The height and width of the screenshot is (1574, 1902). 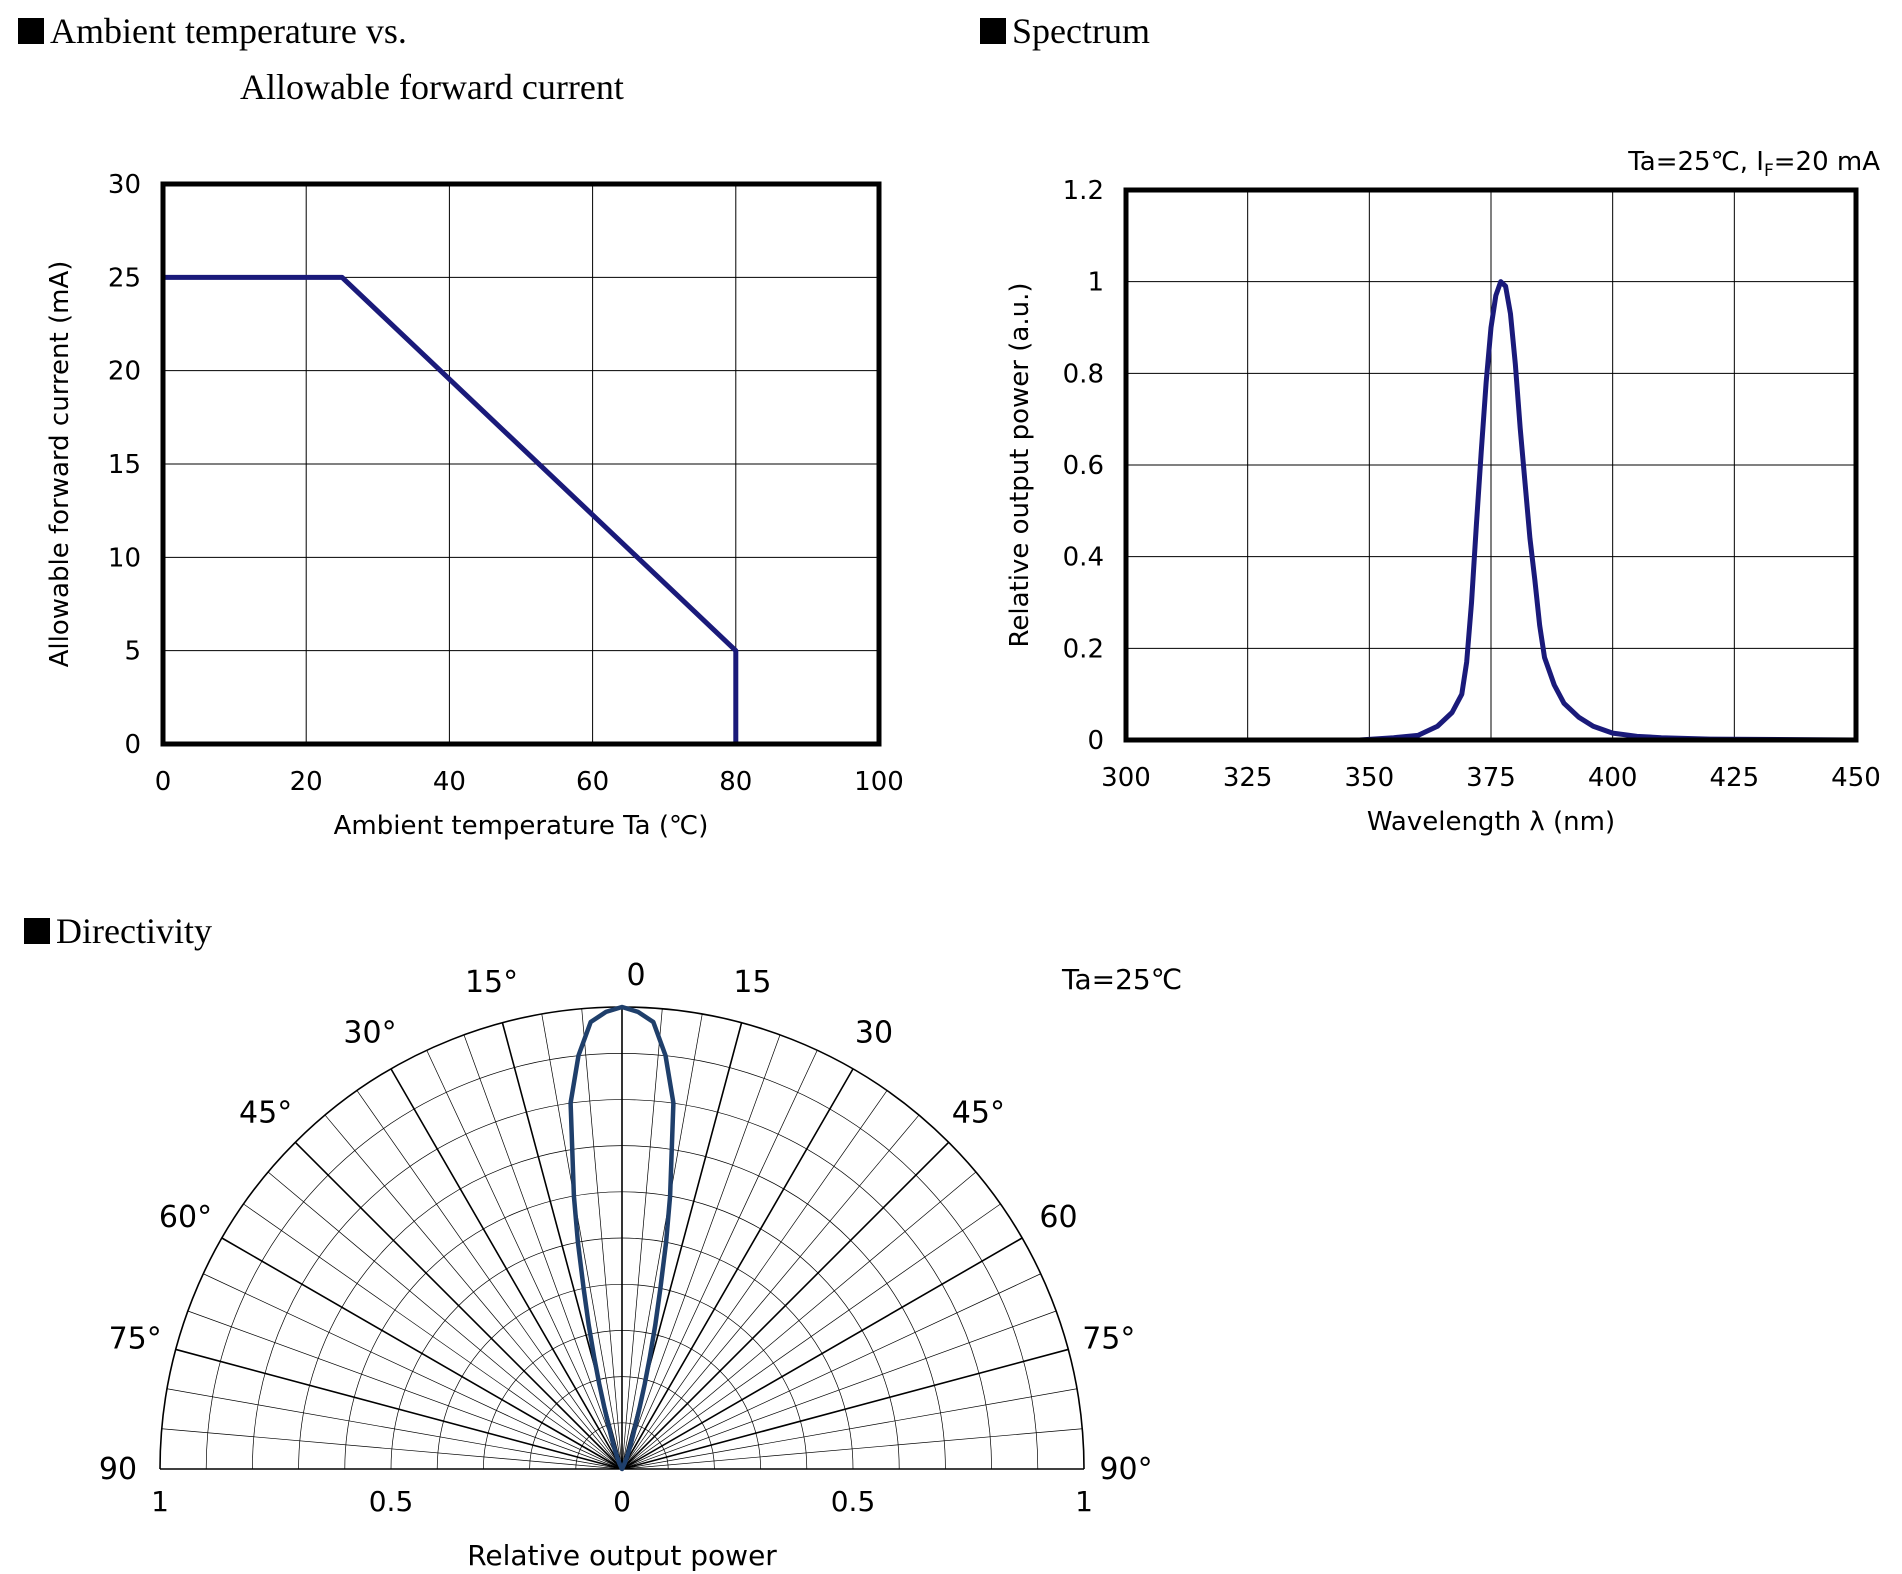 I want to click on spectrum-title-block: Spectrum, so click(x=1065, y=31).